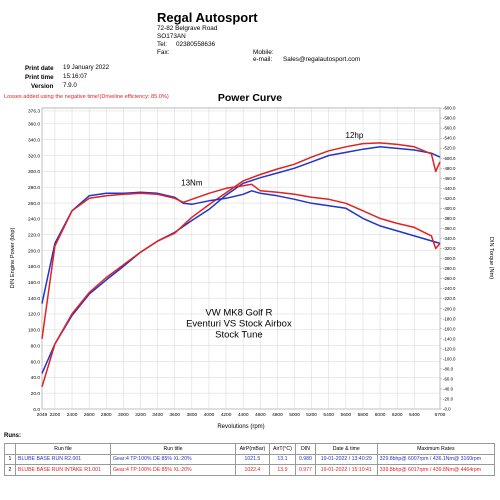 This screenshot has height=500, width=500. Describe the element at coordinates (294, 415) in the screenshot. I see `x-tick-label: 5000` at that location.